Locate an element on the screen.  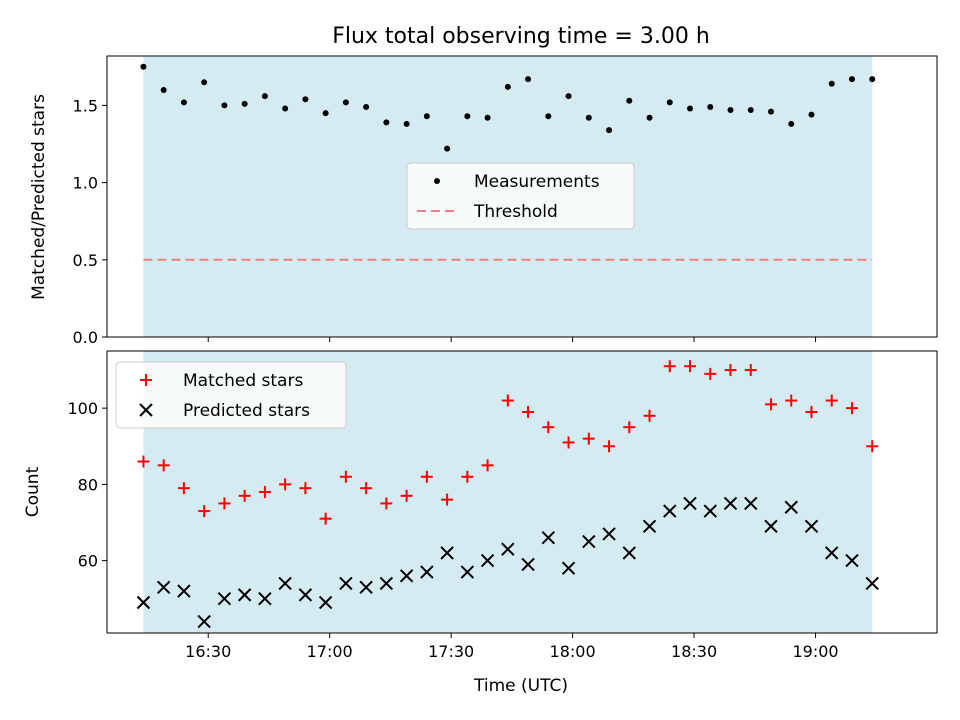
y-tick-label: 100 is located at coordinates (82, 408).